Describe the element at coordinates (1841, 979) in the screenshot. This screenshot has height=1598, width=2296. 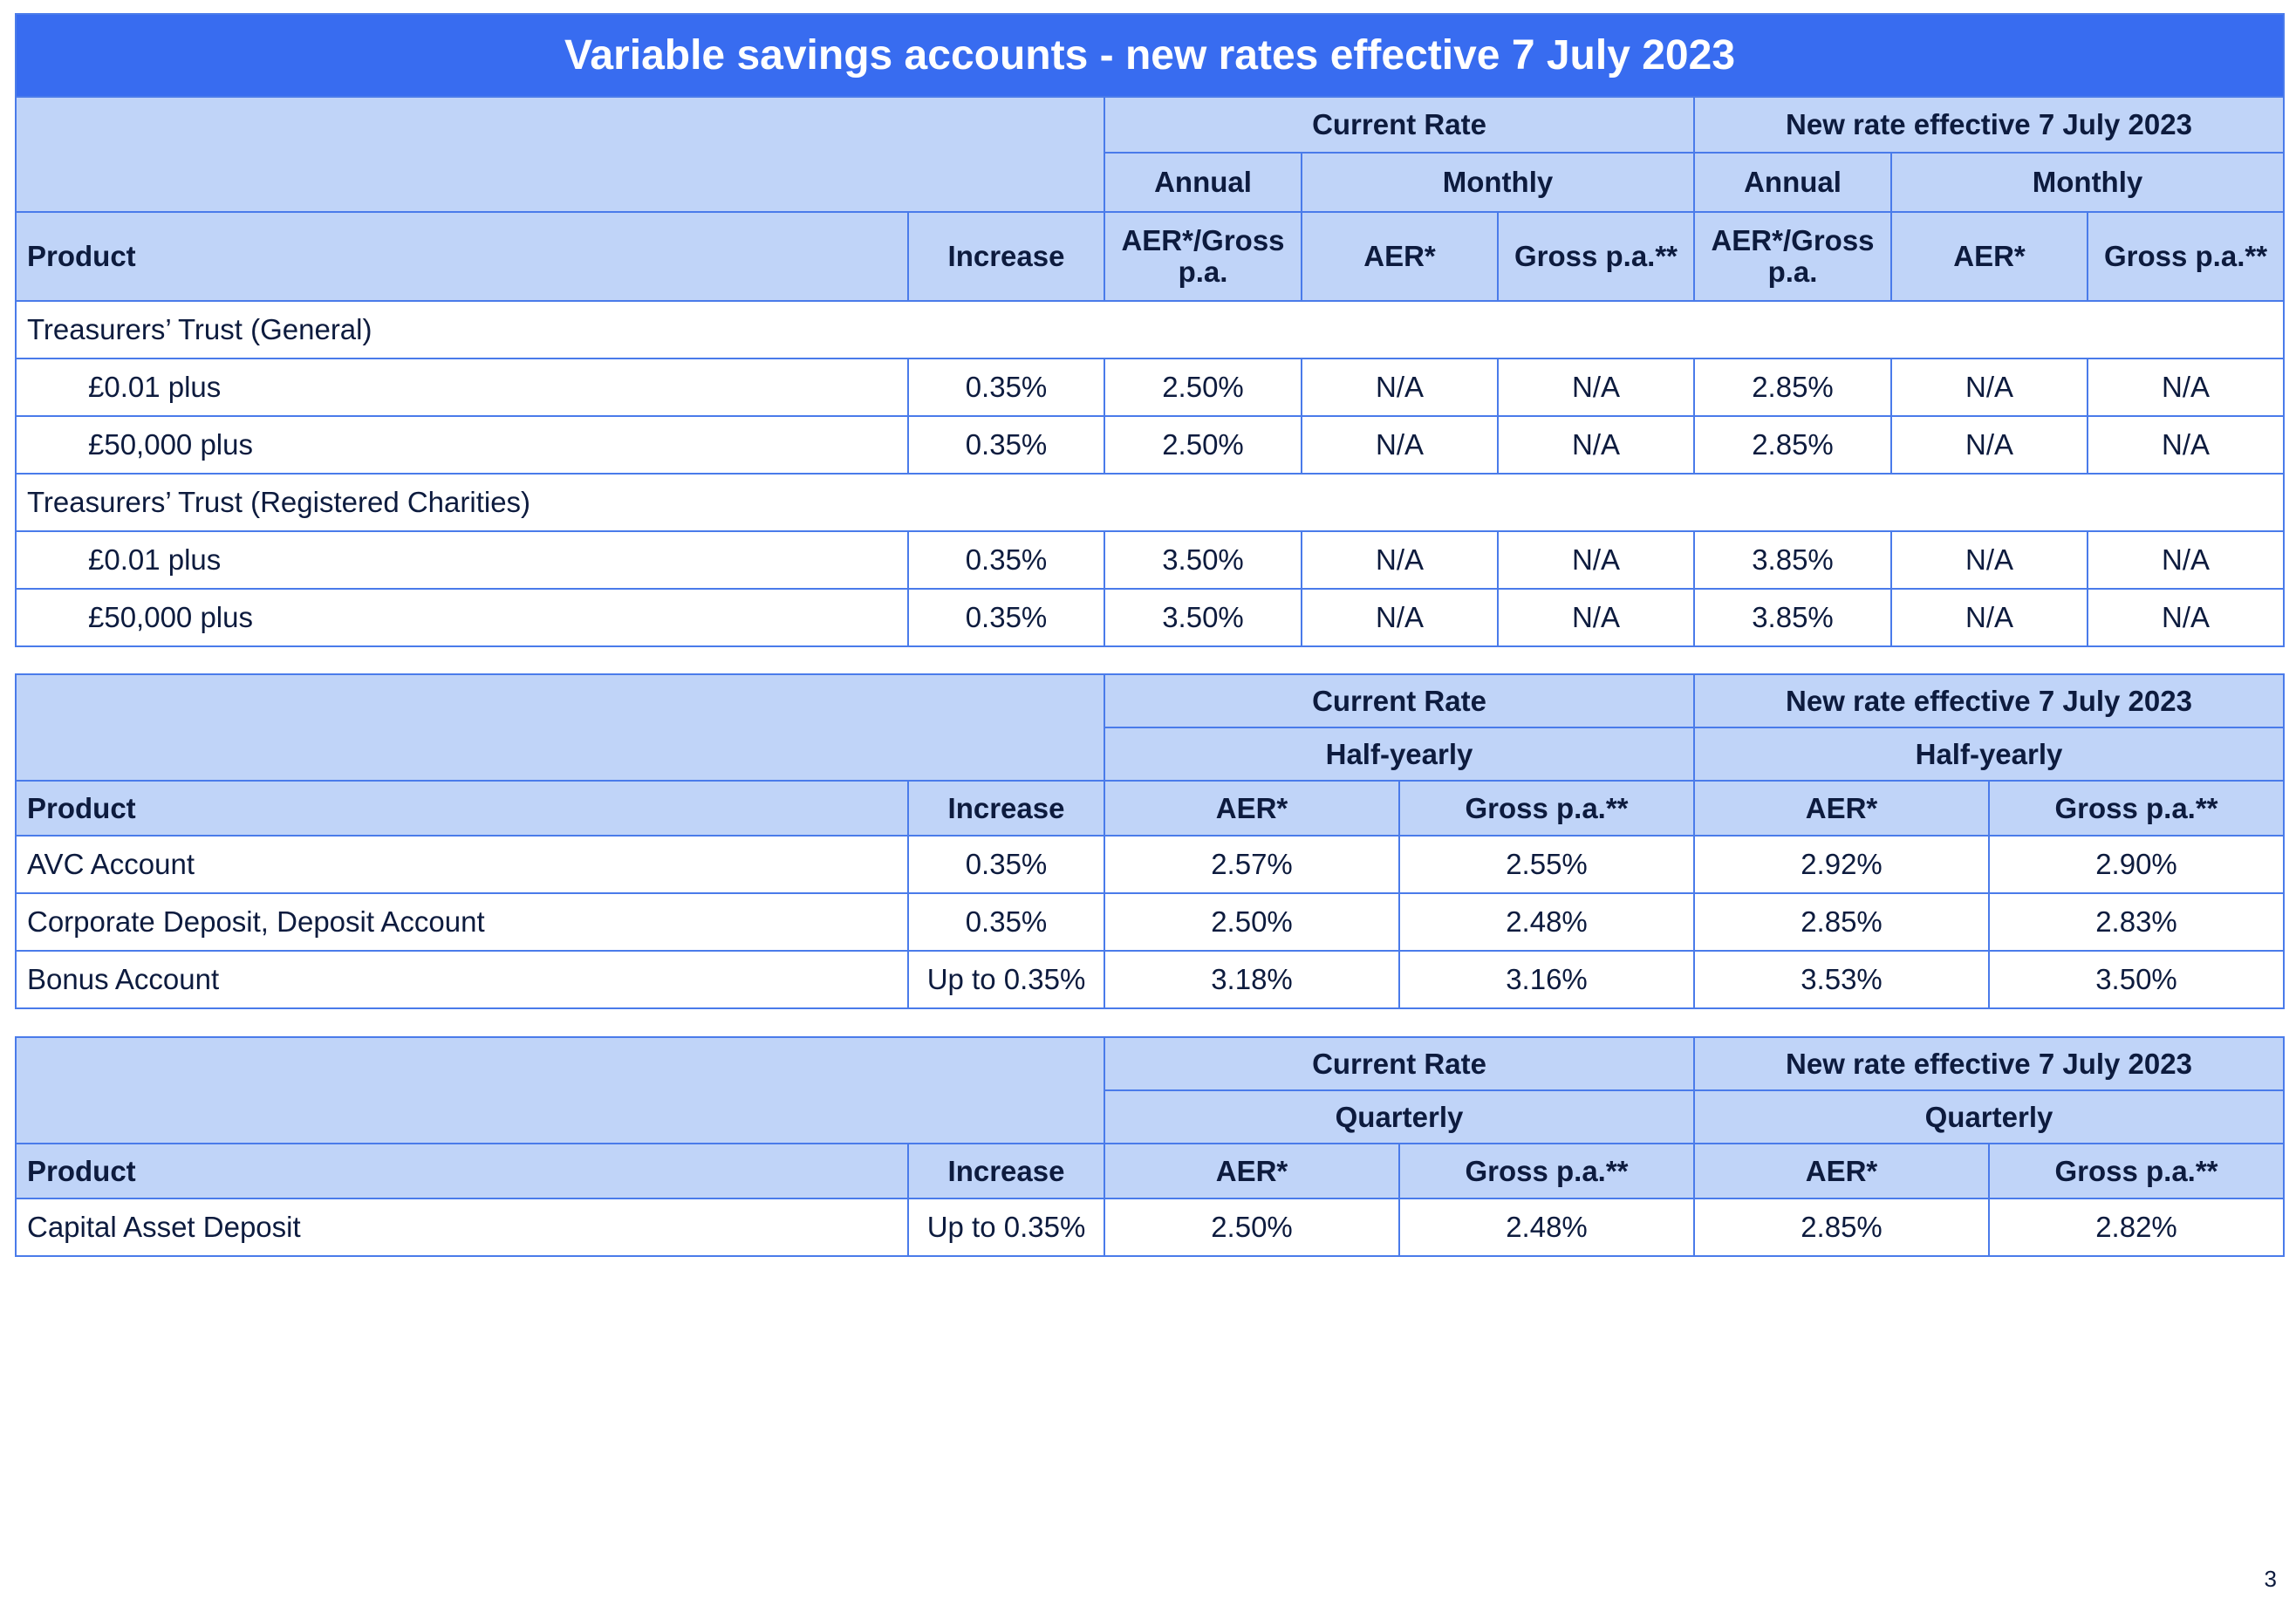
I see `rate-cell: 3.53%` at that location.